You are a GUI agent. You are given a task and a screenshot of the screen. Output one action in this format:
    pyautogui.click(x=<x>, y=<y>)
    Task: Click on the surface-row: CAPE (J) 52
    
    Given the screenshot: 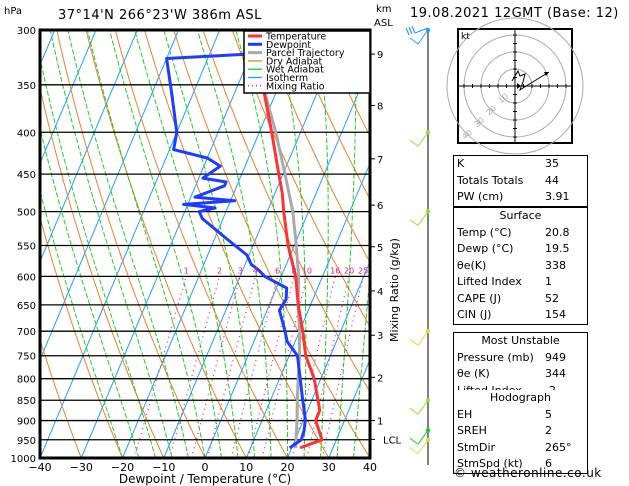 What is the action you would take?
    pyautogui.click(x=520, y=299)
    